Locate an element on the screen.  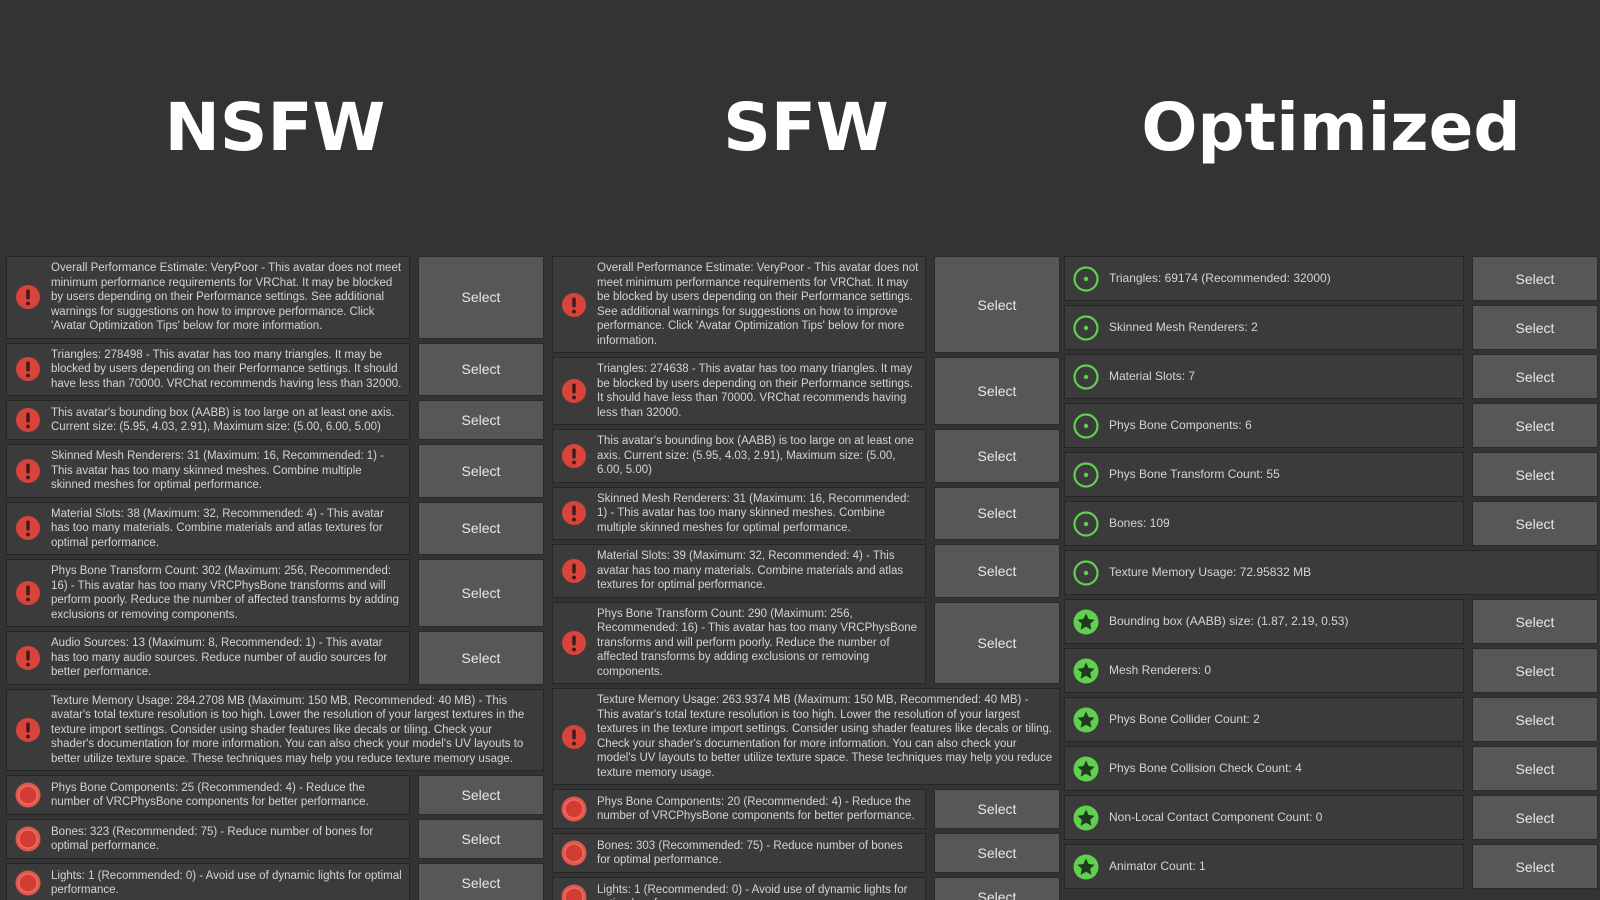
column-title: SFW is located at coordinates (806, 127).